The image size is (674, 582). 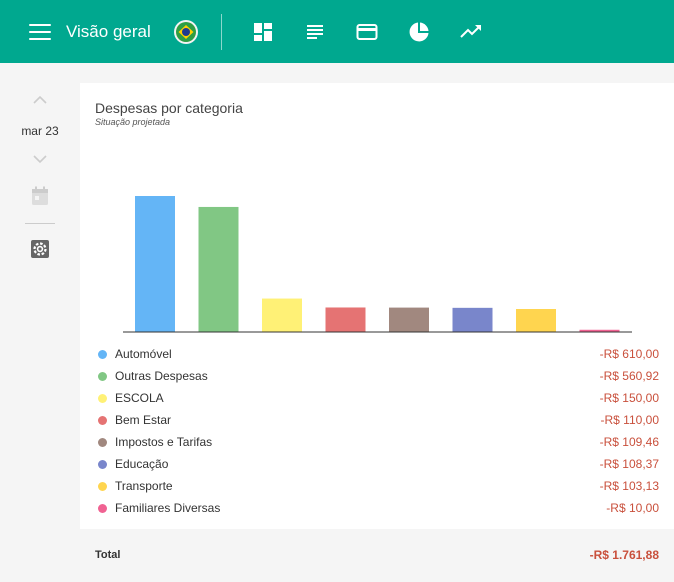 What do you see at coordinates (629, 420) in the screenshot?
I see `legend-value: -R$ 110,00` at bounding box center [629, 420].